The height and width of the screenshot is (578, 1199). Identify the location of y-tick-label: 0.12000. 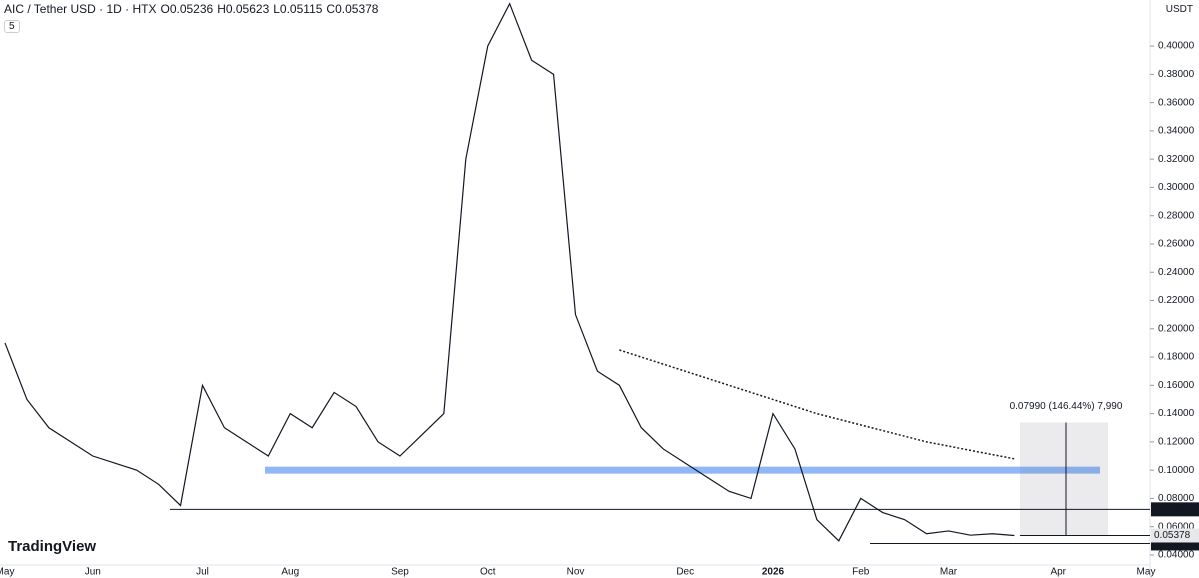
(1176, 442).